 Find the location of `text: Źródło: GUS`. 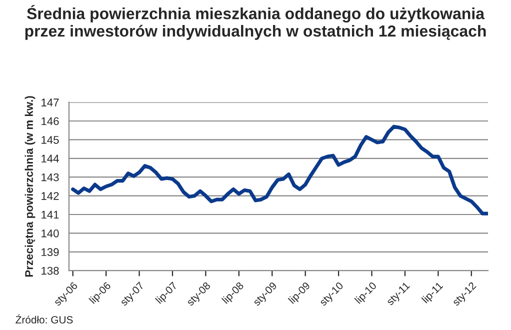

text: Źródło: GUS is located at coordinates (44, 319).